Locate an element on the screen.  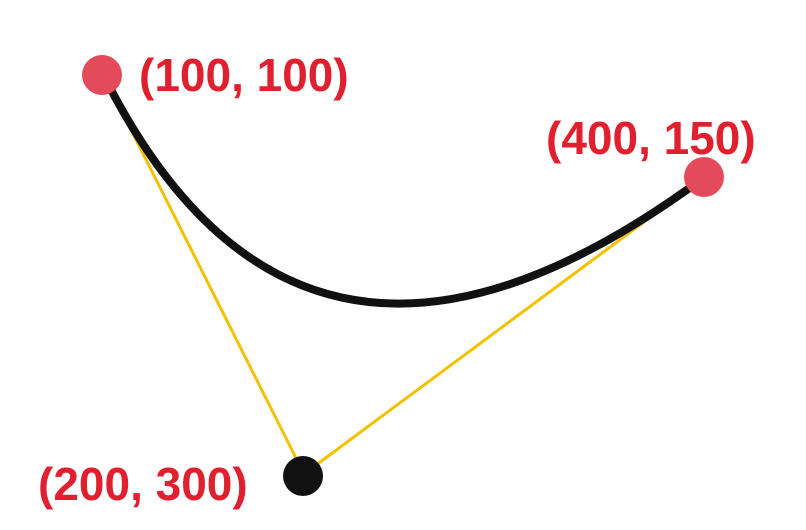
control-point-marker is located at coordinates (303, 476).